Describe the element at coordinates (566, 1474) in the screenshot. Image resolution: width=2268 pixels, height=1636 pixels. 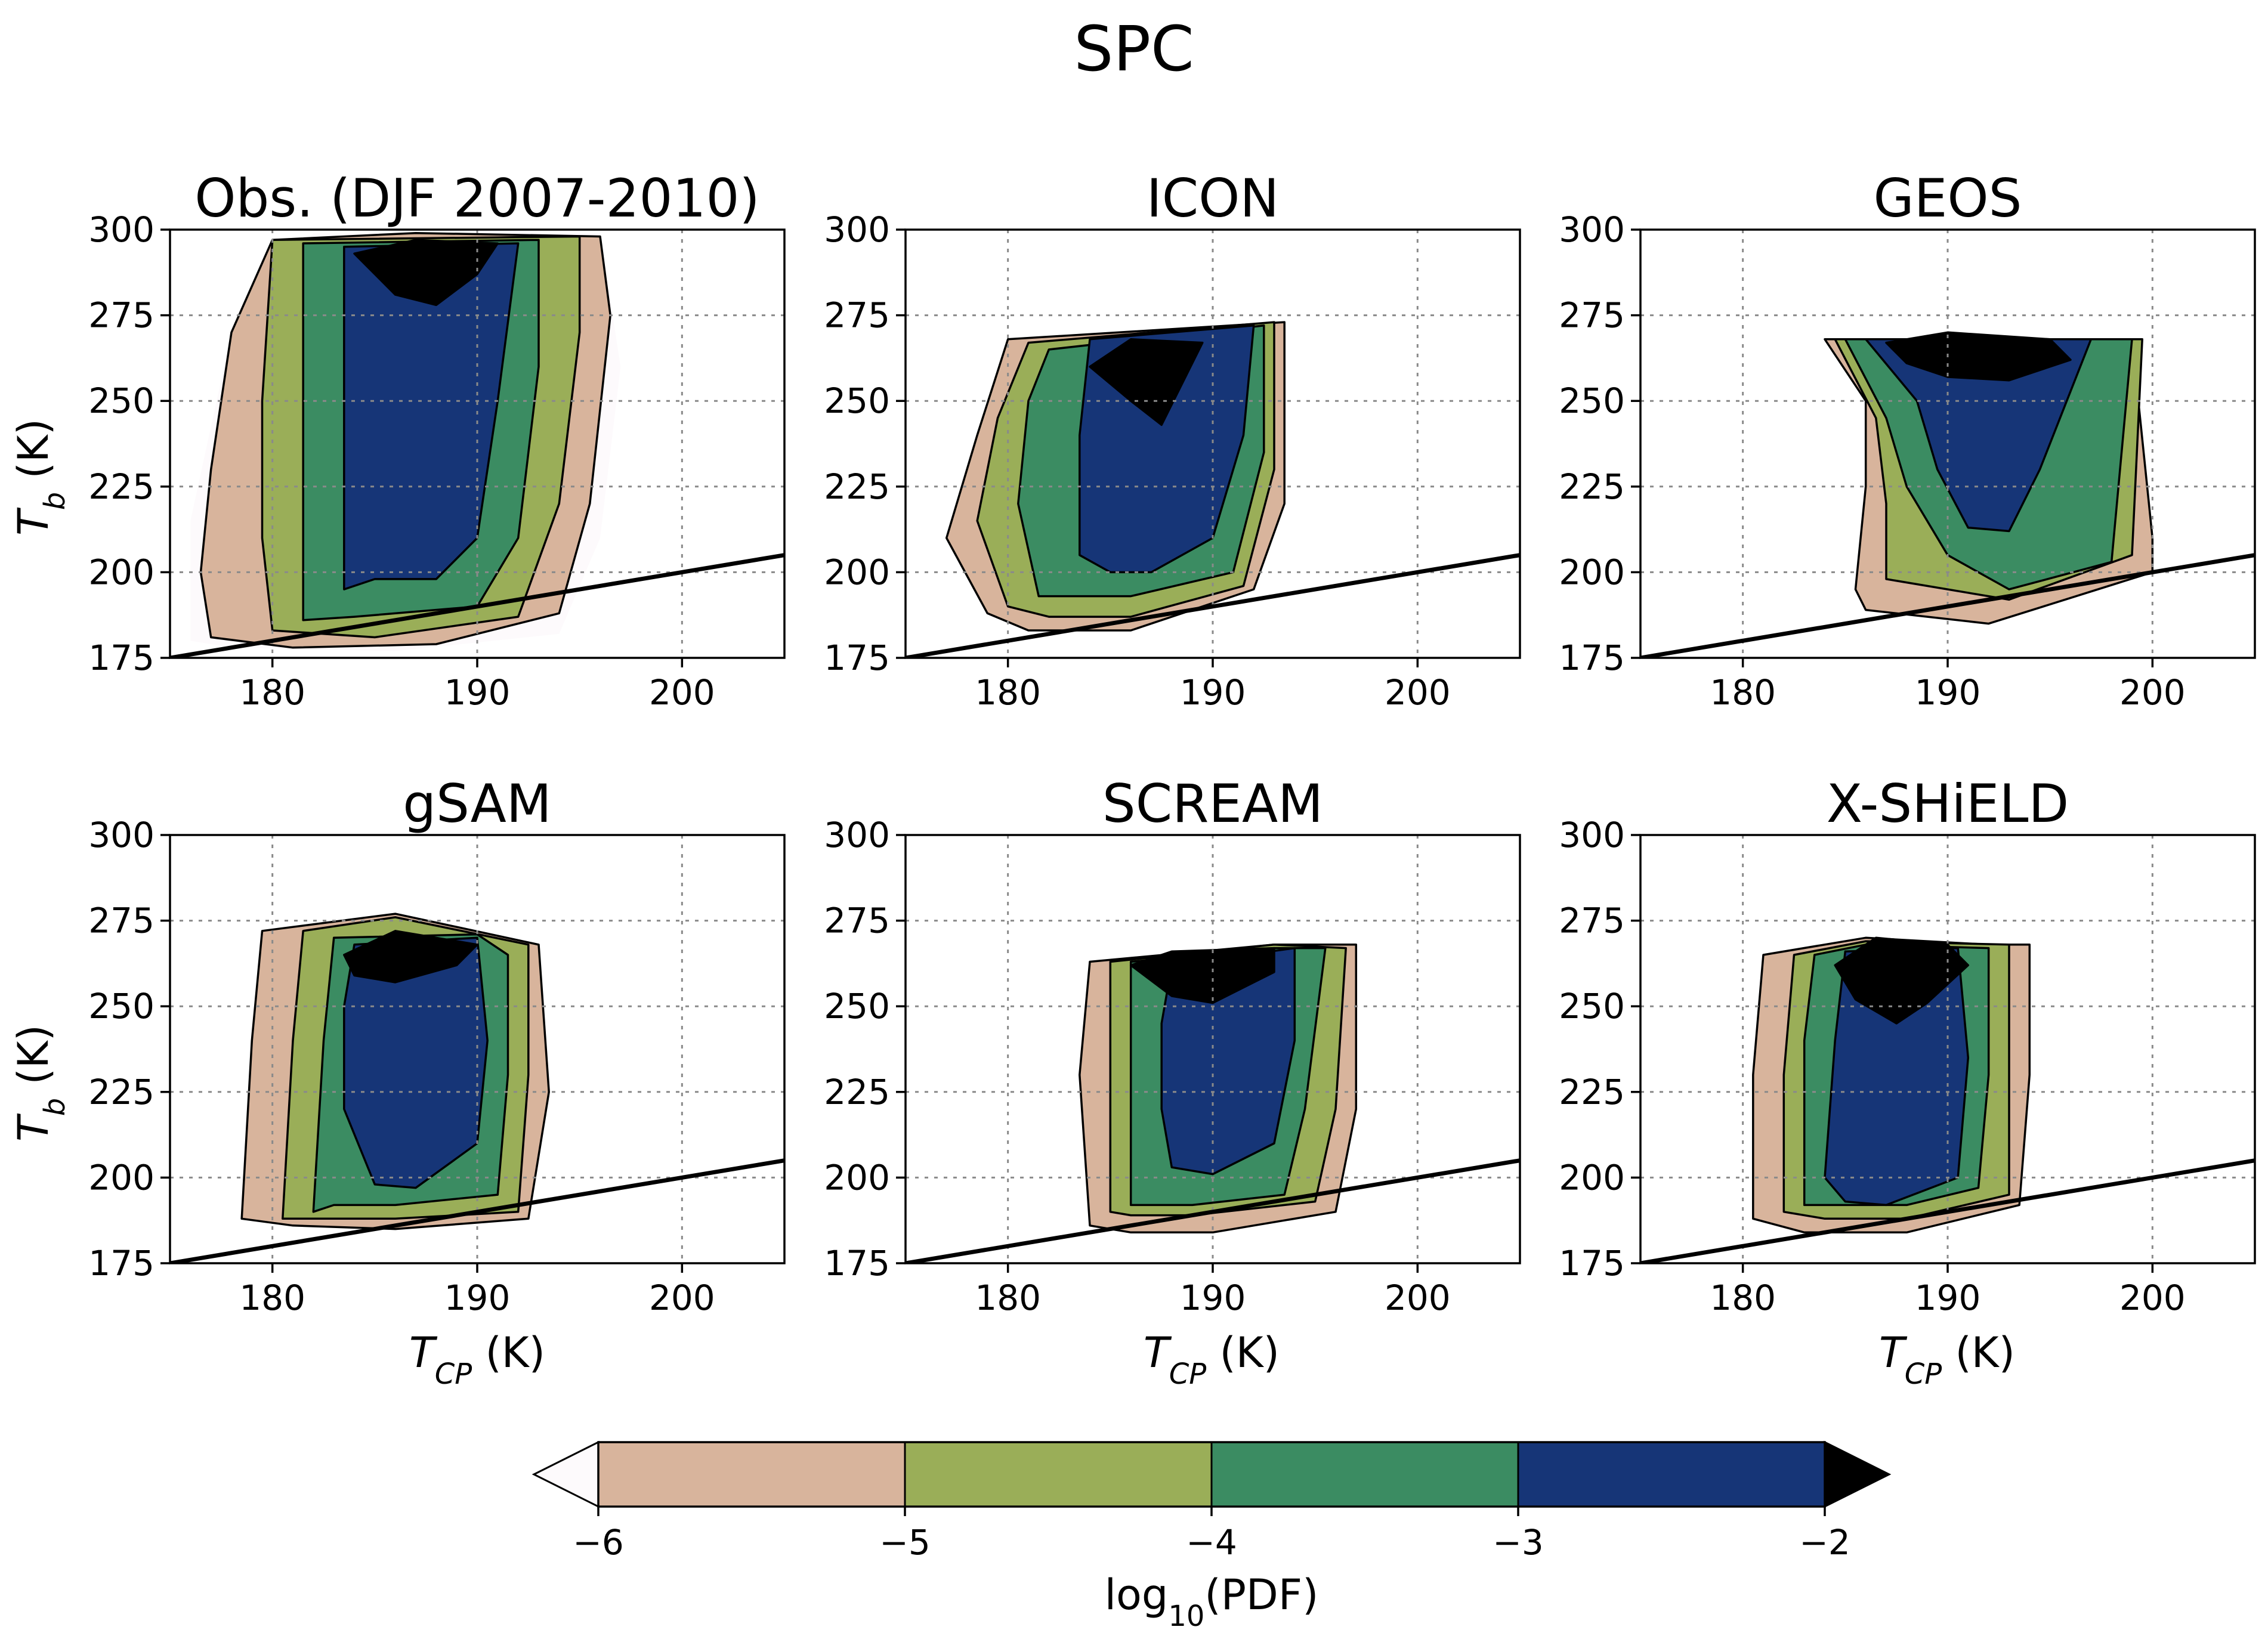
I see `colorbar-extend-under` at that location.